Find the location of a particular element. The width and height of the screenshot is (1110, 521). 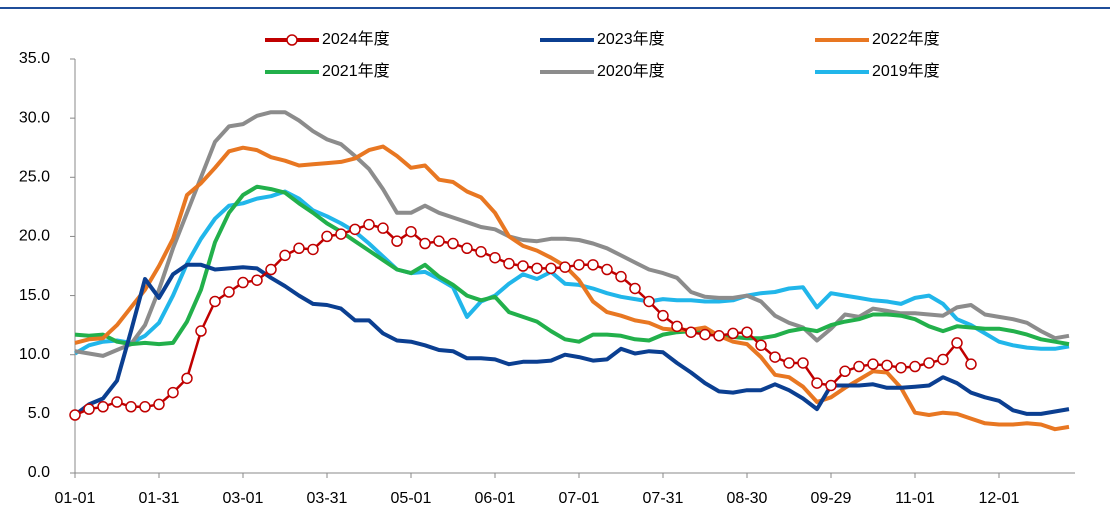

y-tick-label: 5.0 is located at coordinates (39, 413).